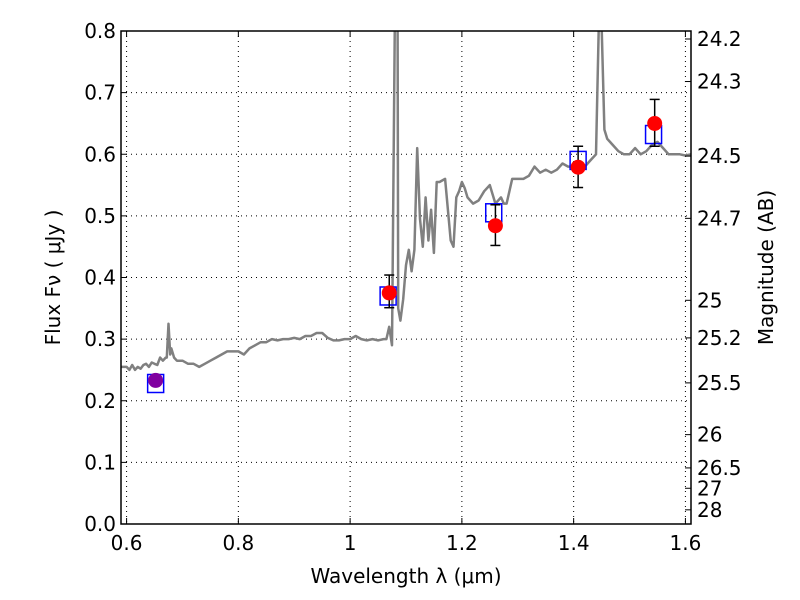 The width and height of the screenshot is (800, 600). I want to click on right-tick-label: 26.5, so click(719, 468).